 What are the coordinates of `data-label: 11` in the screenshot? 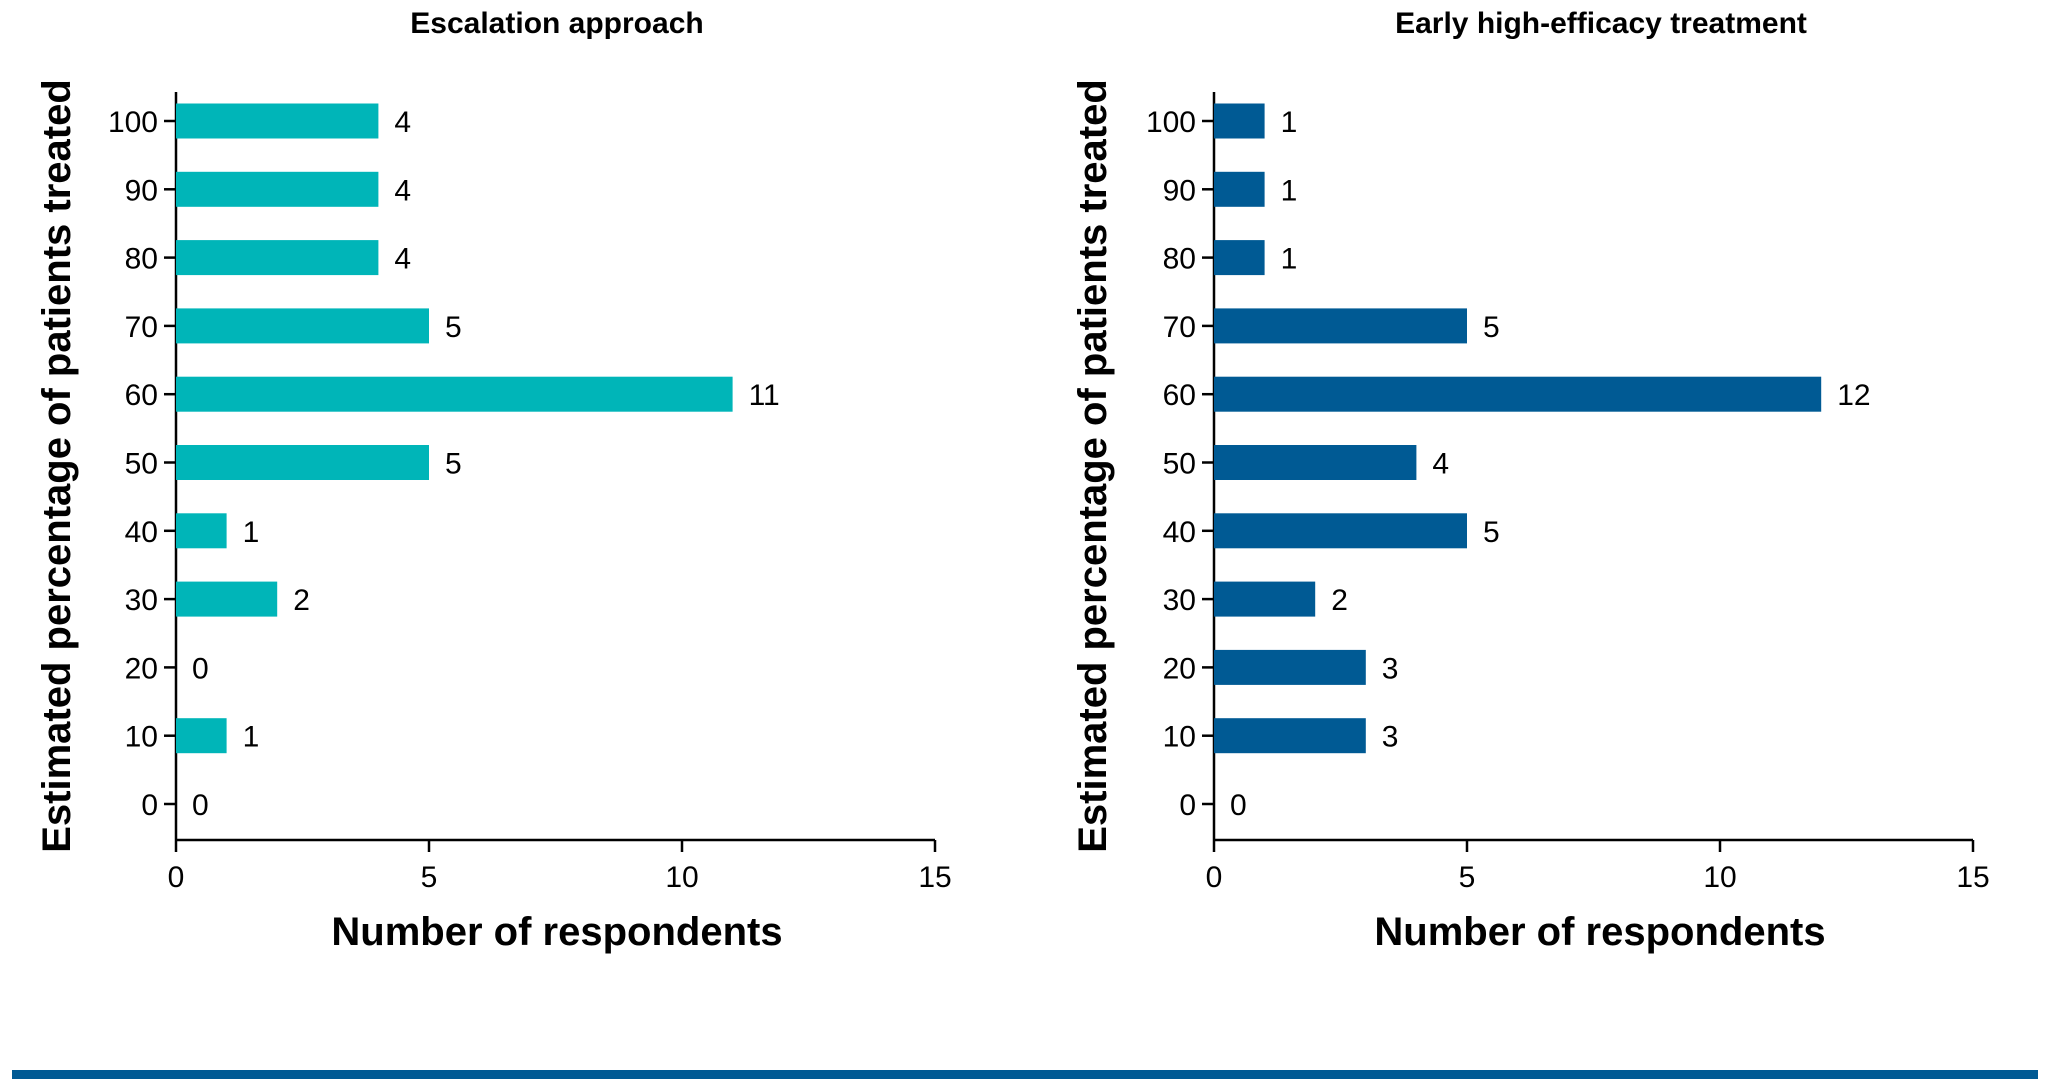 It's located at (764, 395).